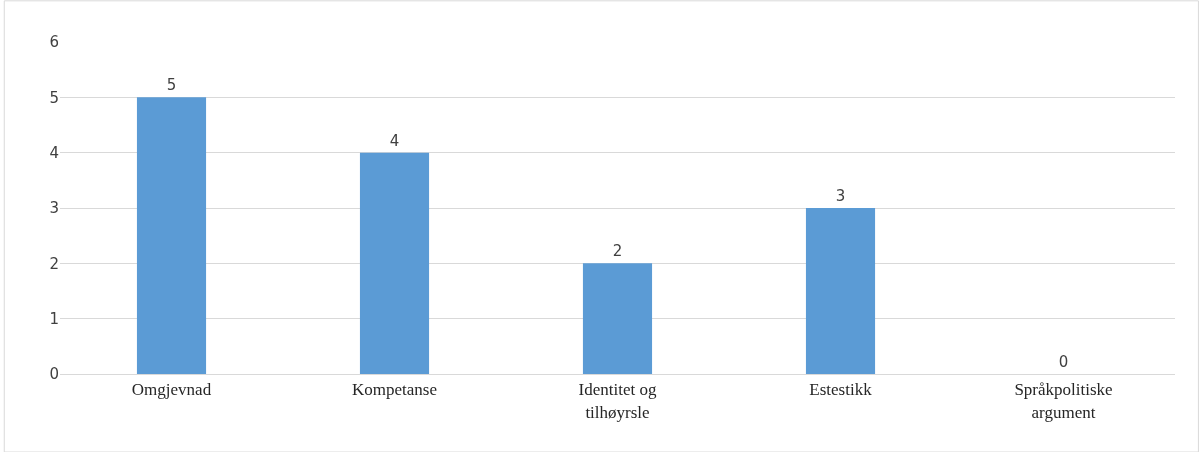 This screenshot has width=1200, height=452. What do you see at coordinates (841, 390) in the screenshot?
I see `x-tick-label: Estestikk` at bounding box center [841, 390].